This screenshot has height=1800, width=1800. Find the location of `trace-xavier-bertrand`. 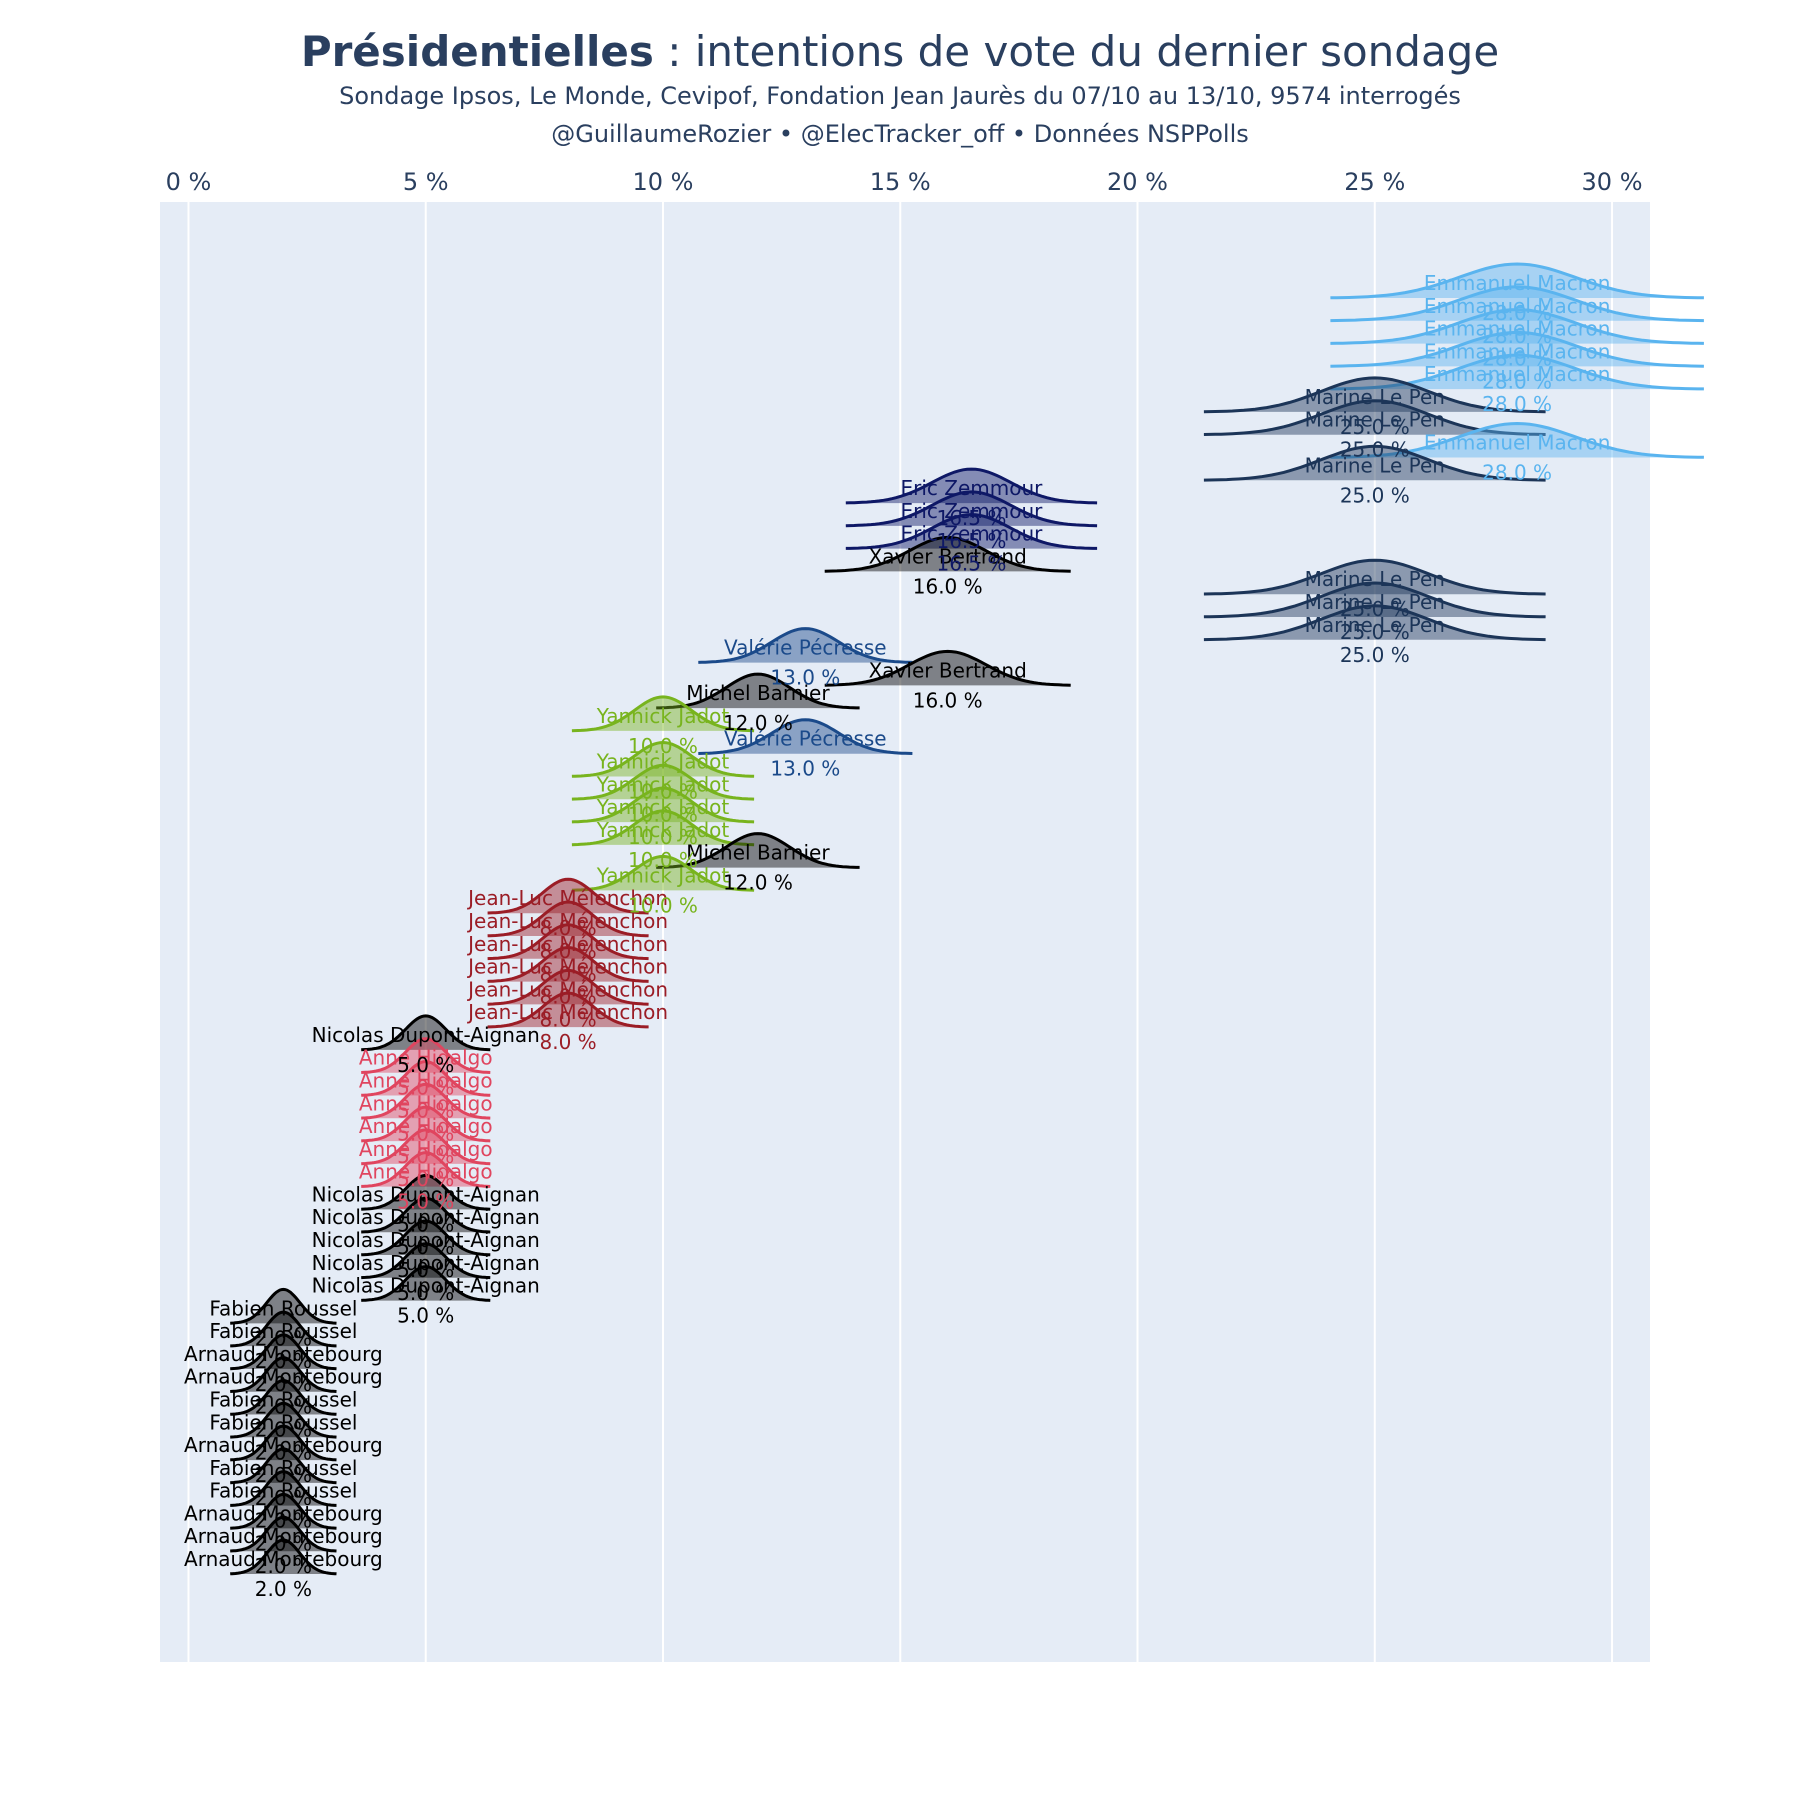

trace-xavier-bertrand is located at coordinates (947, 554).